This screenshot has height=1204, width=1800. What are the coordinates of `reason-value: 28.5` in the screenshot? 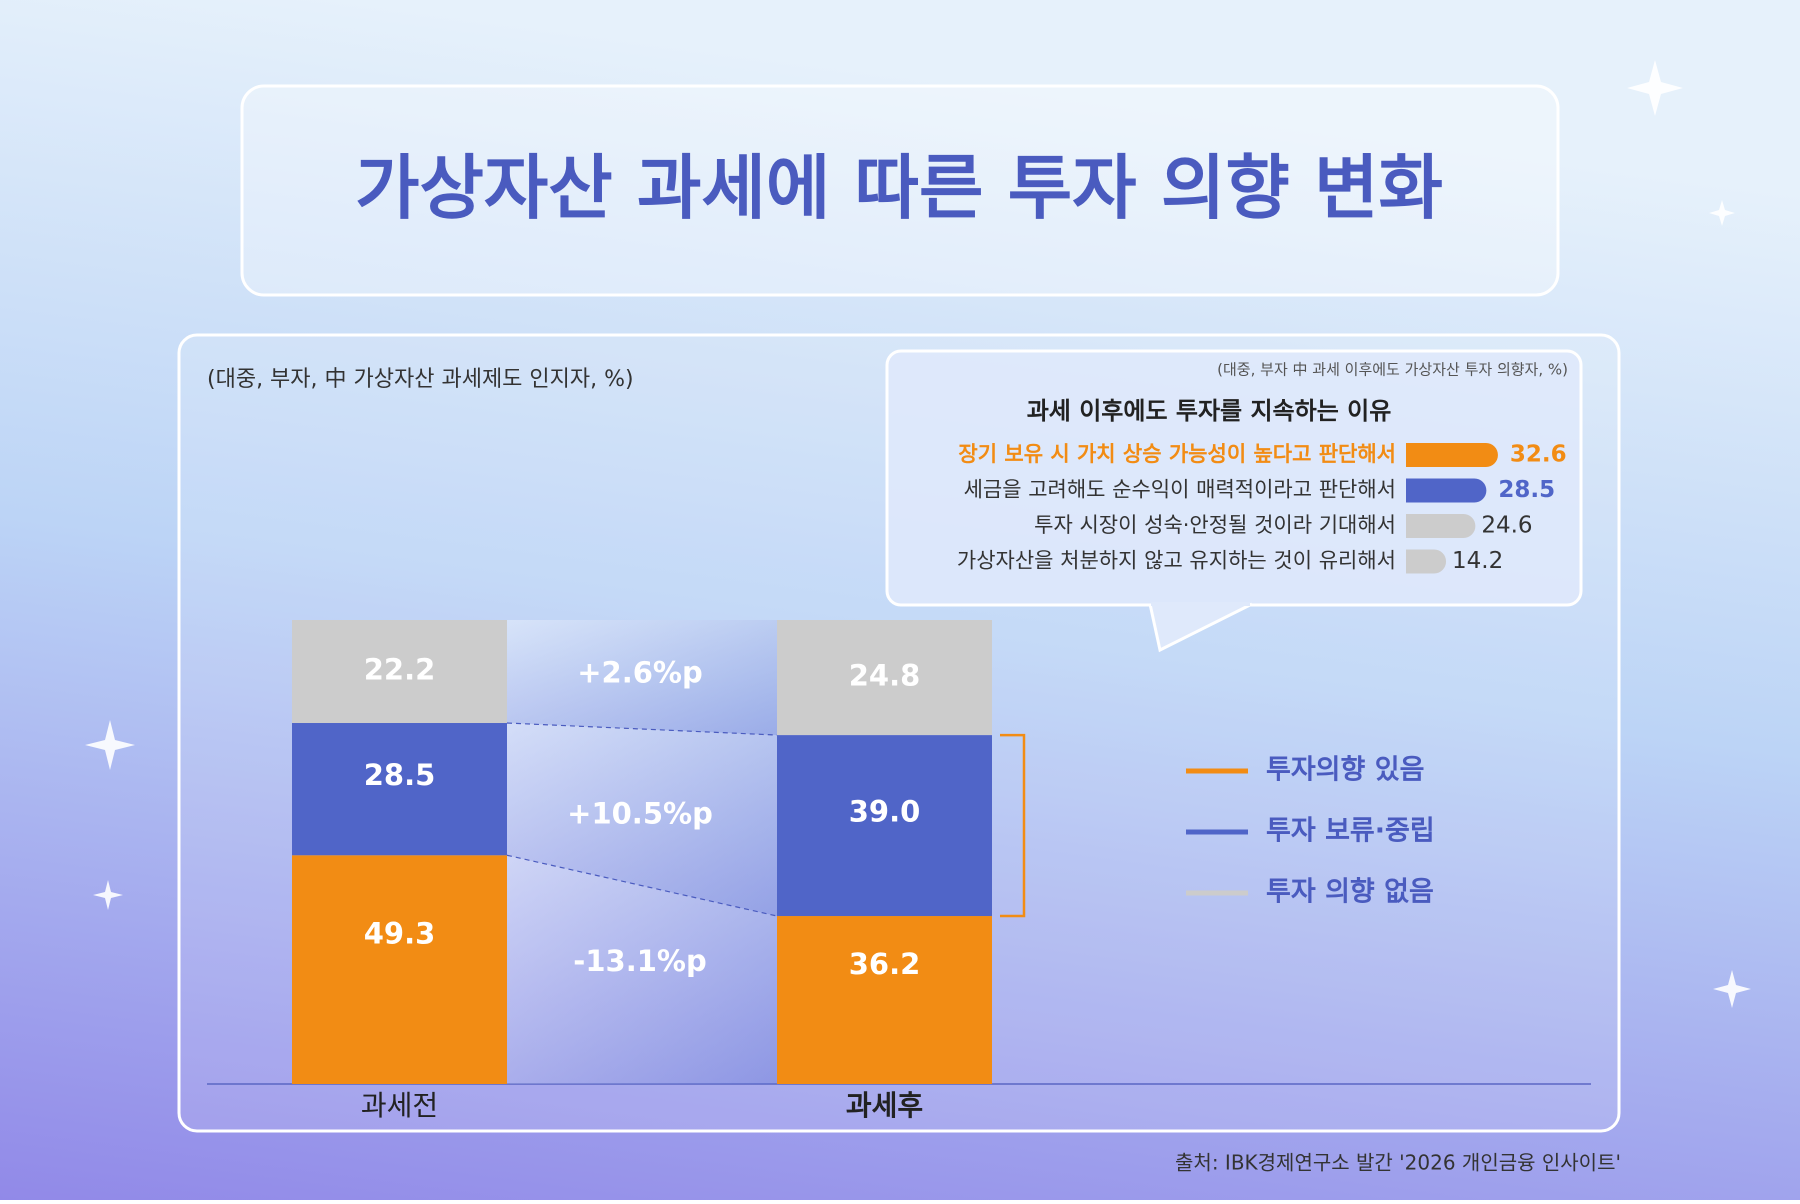 It's located at (1526, 490).